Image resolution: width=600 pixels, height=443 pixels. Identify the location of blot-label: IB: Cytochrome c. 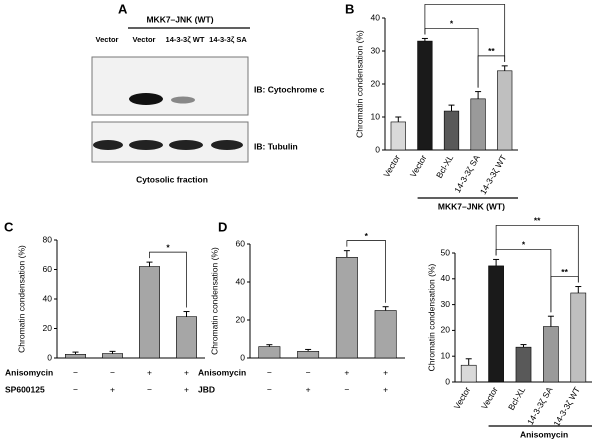
(289, 89).